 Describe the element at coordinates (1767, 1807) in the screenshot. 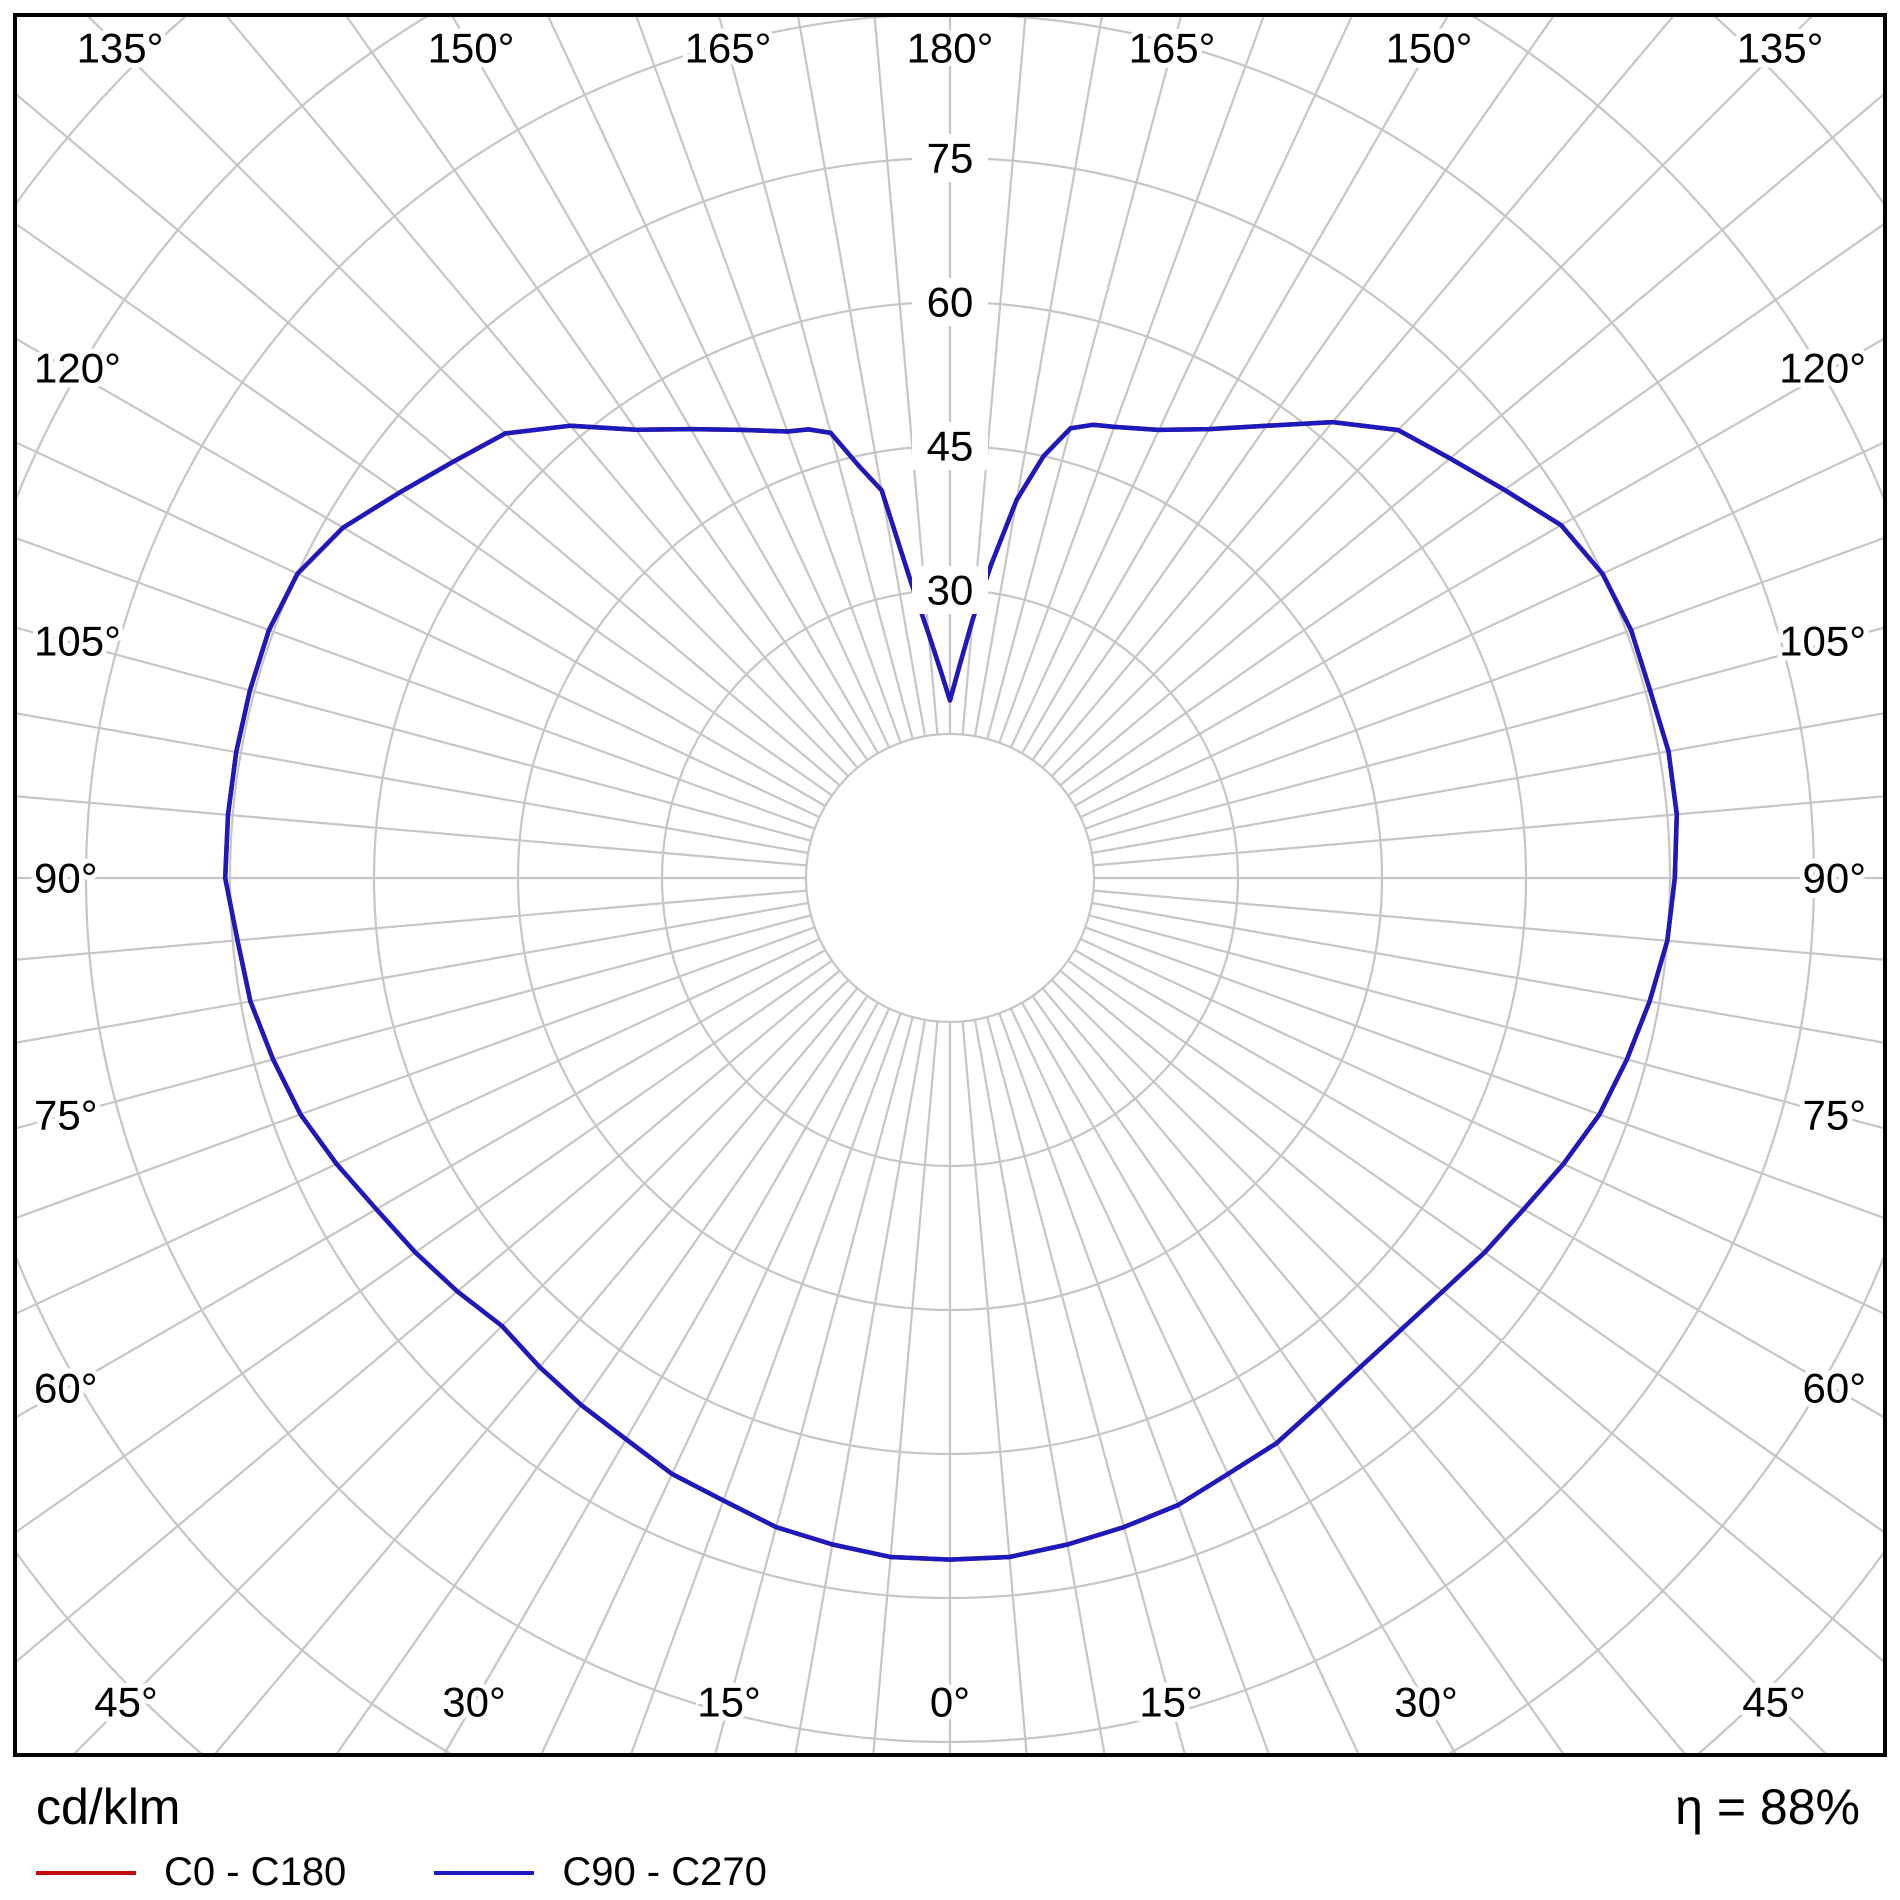

I see `efficiency-label: η = 88%` at that location.